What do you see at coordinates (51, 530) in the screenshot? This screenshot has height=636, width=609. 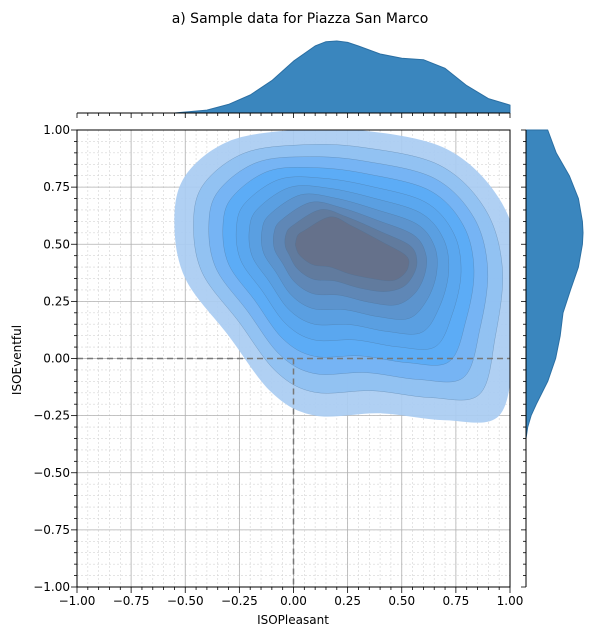 I see `y-tick-label: −0.75` at bounding box center [51, 530].